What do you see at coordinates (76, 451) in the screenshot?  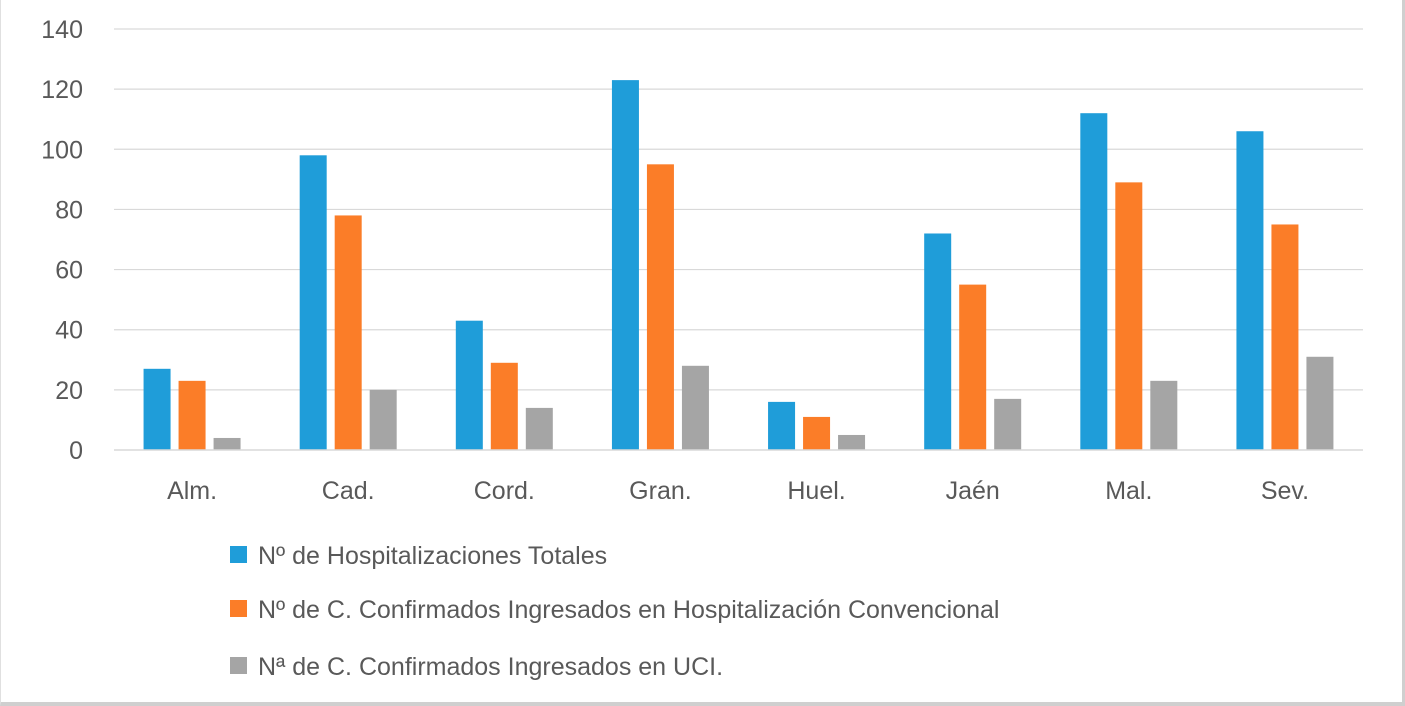 I see `y-tick-label: 0` at bounding box center [76, 451].